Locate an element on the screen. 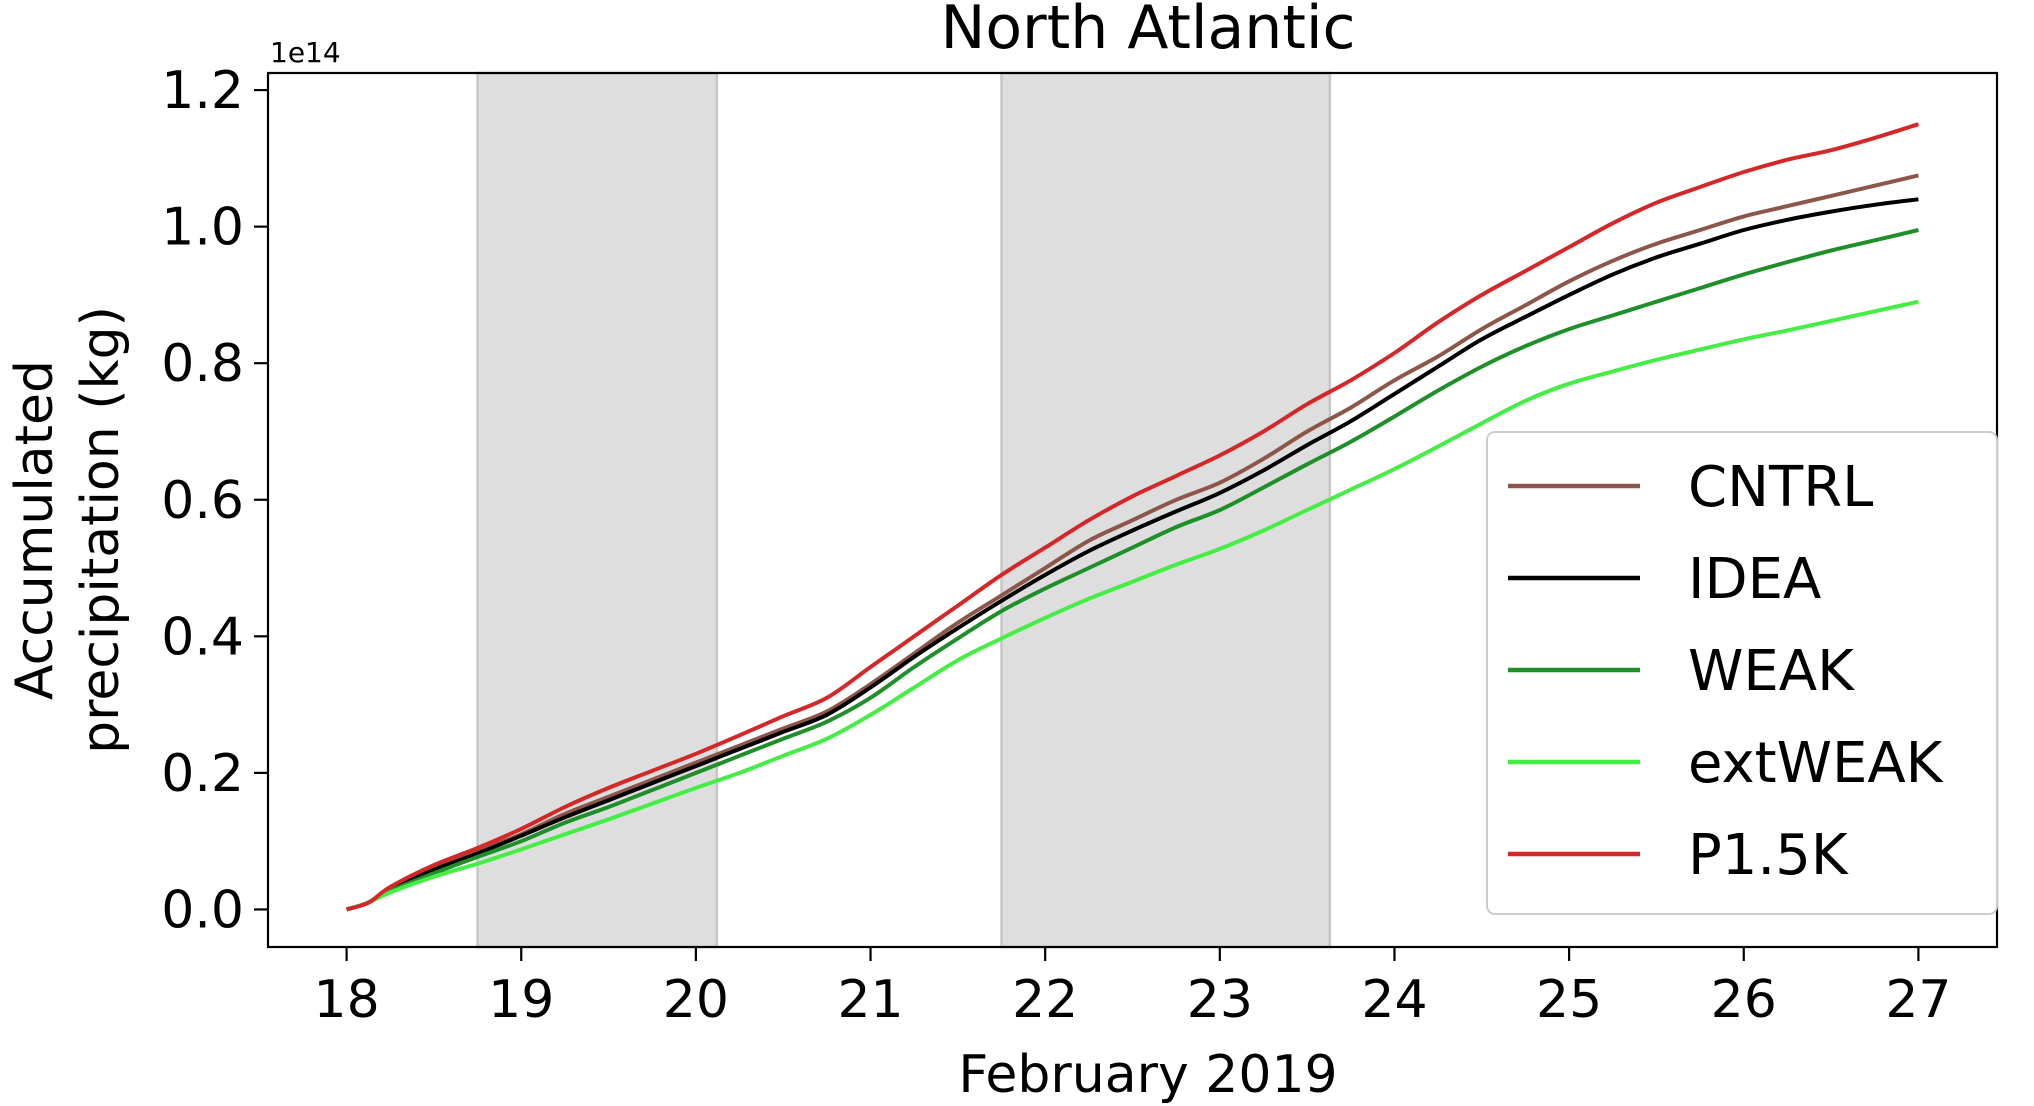  x-tick-label: 18 is located at coordinates (347, 1000).